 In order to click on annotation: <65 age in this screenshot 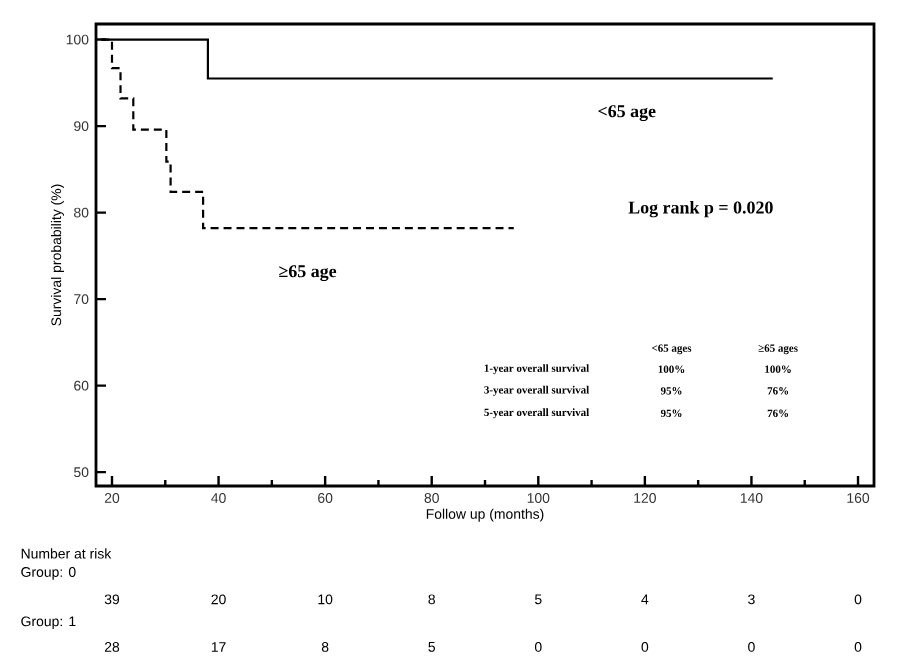, I will do `click(627, 113)`.